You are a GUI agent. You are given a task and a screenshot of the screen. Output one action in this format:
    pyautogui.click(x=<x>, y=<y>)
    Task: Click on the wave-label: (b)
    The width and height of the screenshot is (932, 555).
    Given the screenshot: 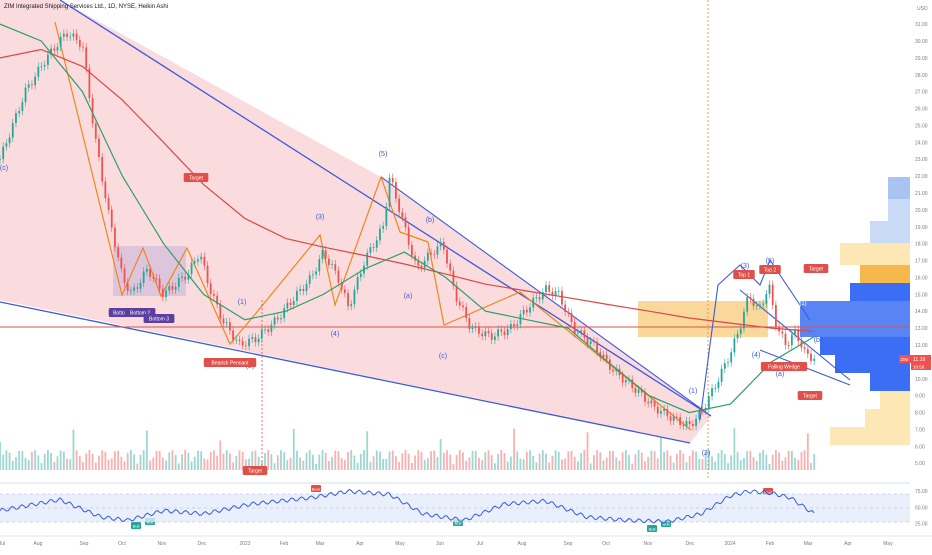 What is the action you would take?
    pyautogui.click(x=430, y=220)
    